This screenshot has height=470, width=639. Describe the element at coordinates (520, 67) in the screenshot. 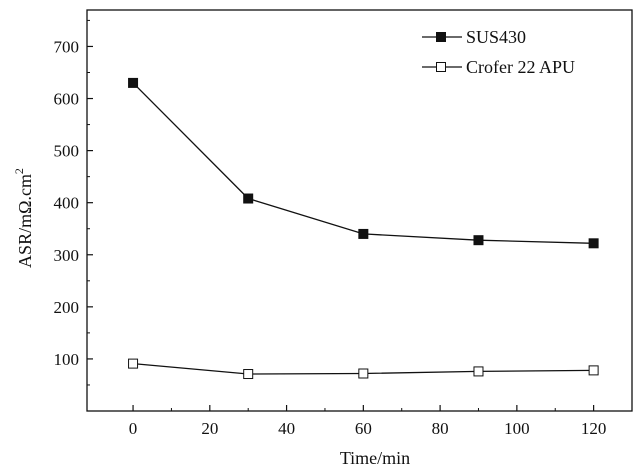

I see `legend-label-crofer: Crofer 22 APU` at that location.